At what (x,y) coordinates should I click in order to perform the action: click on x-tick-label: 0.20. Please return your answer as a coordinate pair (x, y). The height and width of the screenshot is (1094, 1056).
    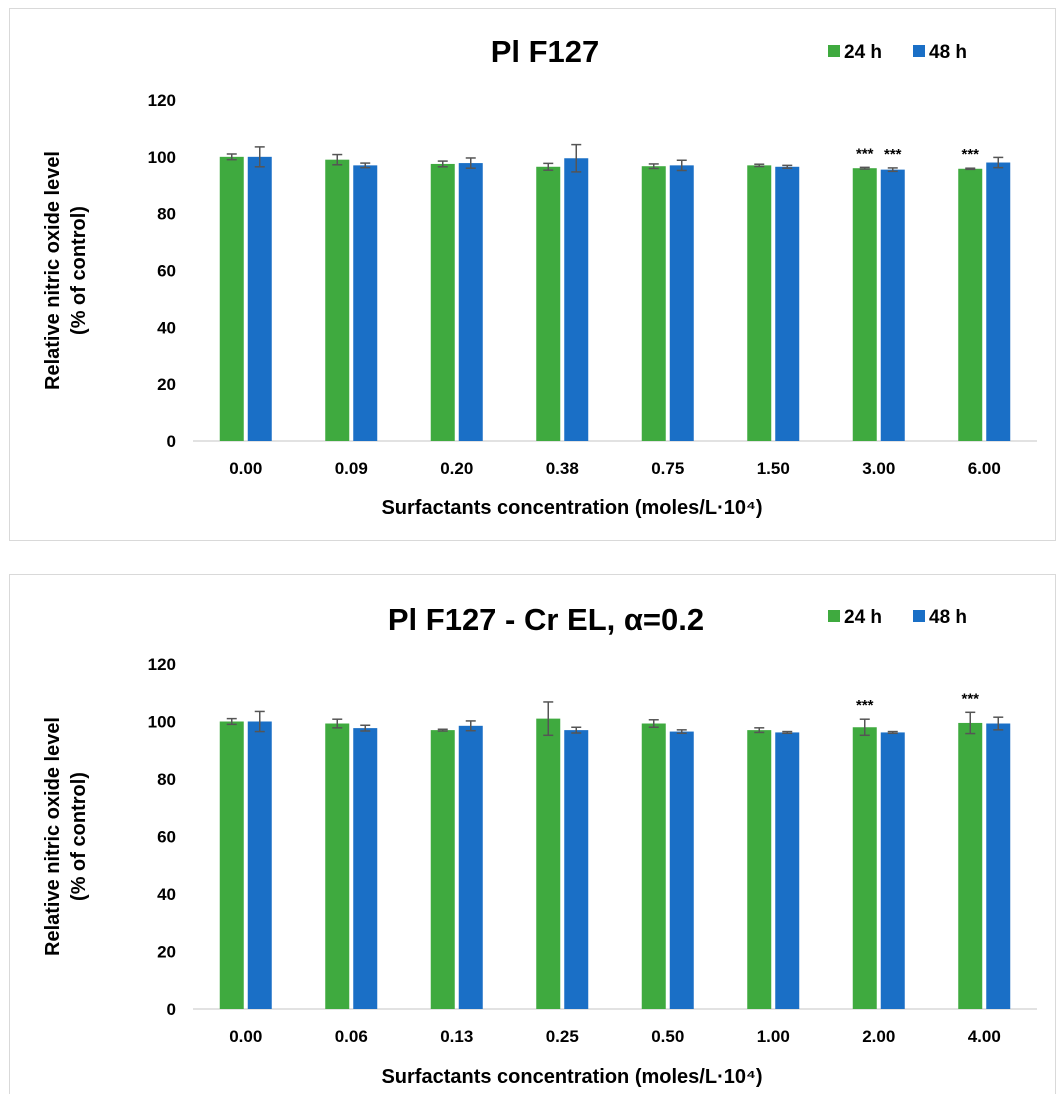
    Looking at the image, I should click on (456, 468).